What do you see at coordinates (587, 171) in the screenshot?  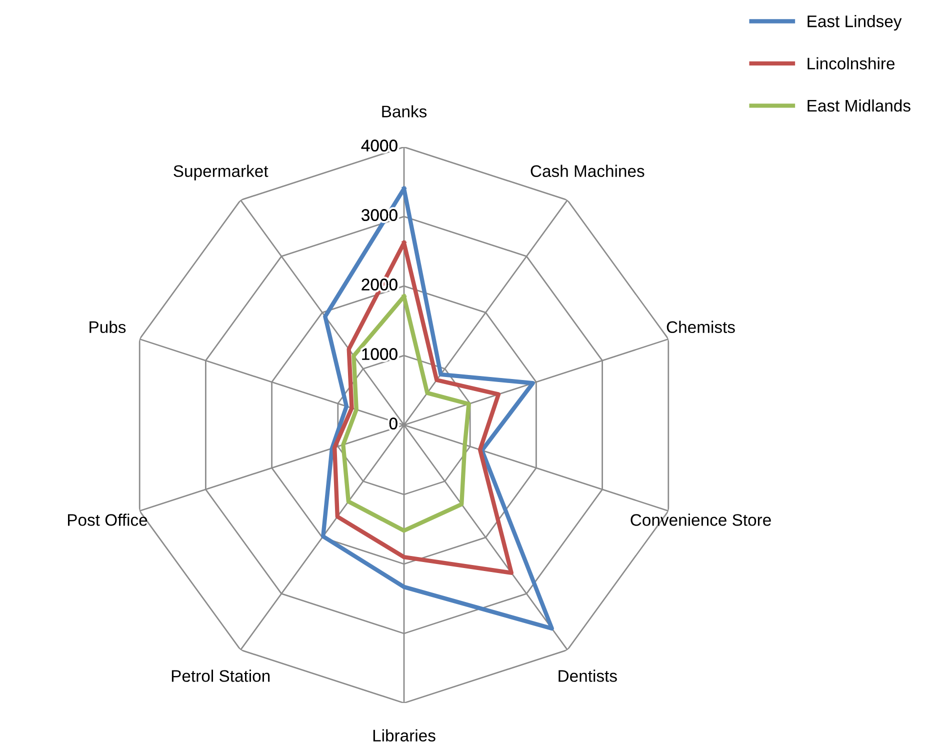 I see `spoke-label: Cash Machines` at bounding box center [587, 171].